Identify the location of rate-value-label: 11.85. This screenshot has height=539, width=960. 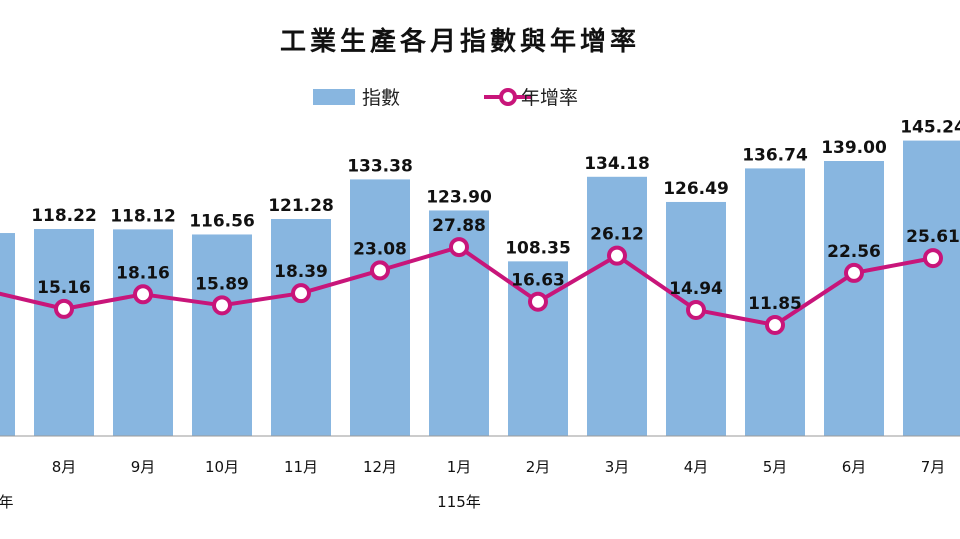
(775, 304).